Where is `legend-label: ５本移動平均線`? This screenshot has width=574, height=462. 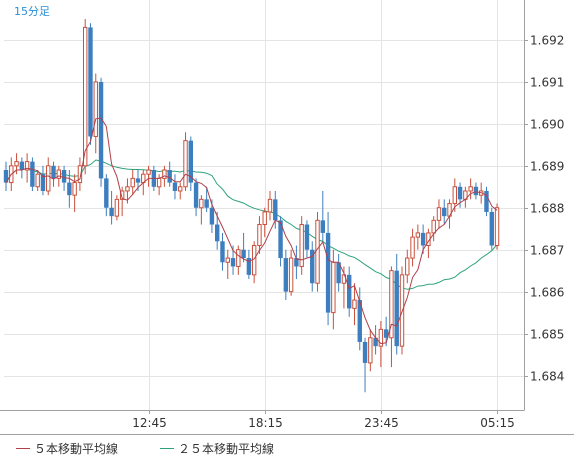
legend-label: ５本移動平均線 is located at coordinates (76, 448).